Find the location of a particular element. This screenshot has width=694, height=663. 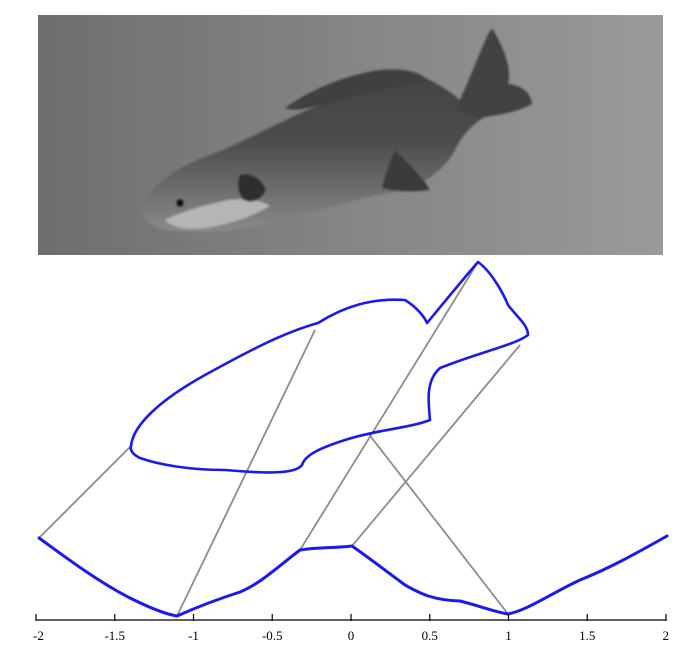

x-tick-label: 0.5 is located at coordinates (430, 635).